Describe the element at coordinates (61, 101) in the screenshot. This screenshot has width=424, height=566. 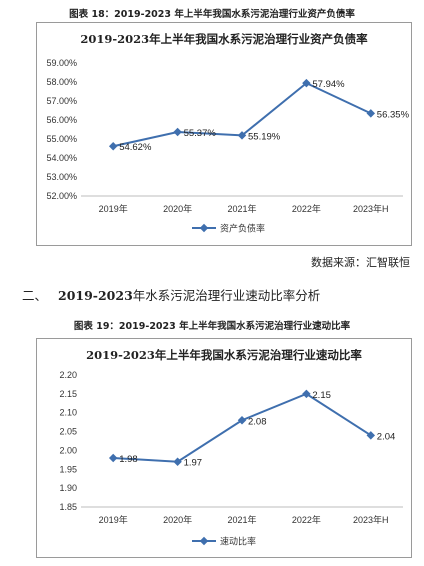
I see `y-tick-label: 57.00%` at that location.